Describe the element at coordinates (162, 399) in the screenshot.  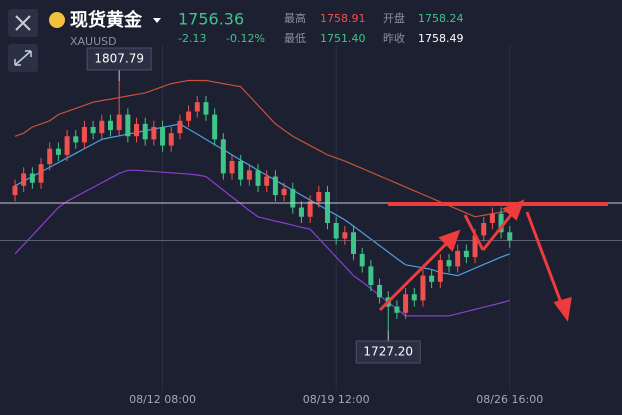
I see `x-tick-label: 08/12 08:00` at that location.